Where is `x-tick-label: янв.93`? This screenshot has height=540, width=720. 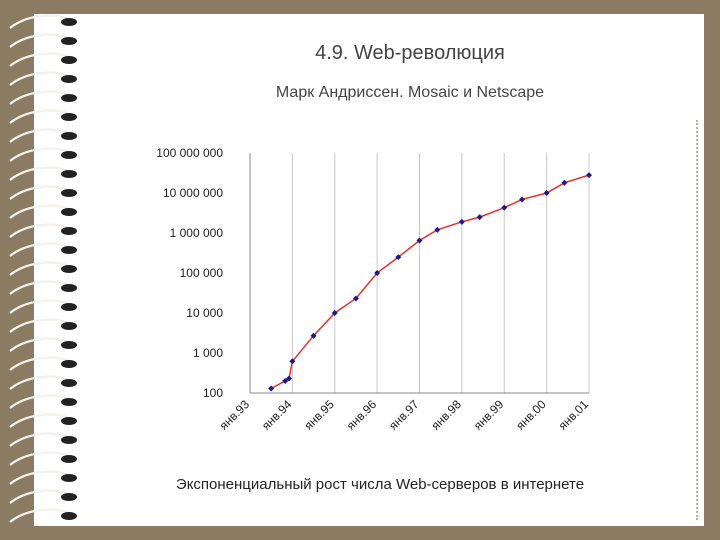 x-tick-label: янв.93 is located at coordinates (235, 415).